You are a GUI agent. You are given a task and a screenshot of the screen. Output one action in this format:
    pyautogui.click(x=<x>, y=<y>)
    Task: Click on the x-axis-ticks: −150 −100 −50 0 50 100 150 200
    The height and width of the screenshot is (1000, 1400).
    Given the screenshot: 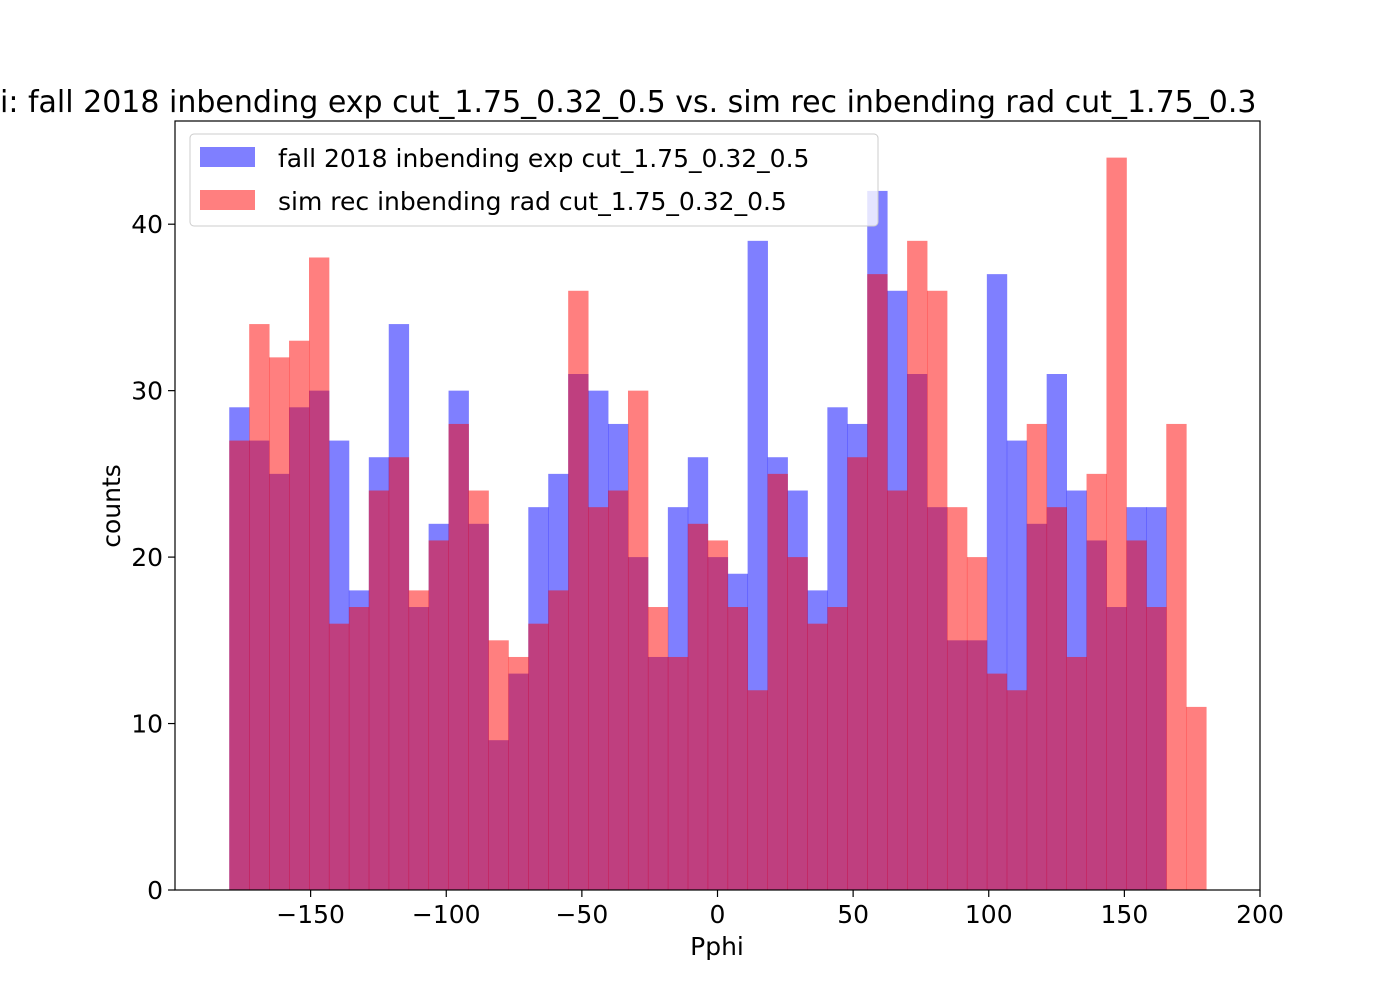 What is the action you would take?
    pyautogui.click(x=780, y=909)
    